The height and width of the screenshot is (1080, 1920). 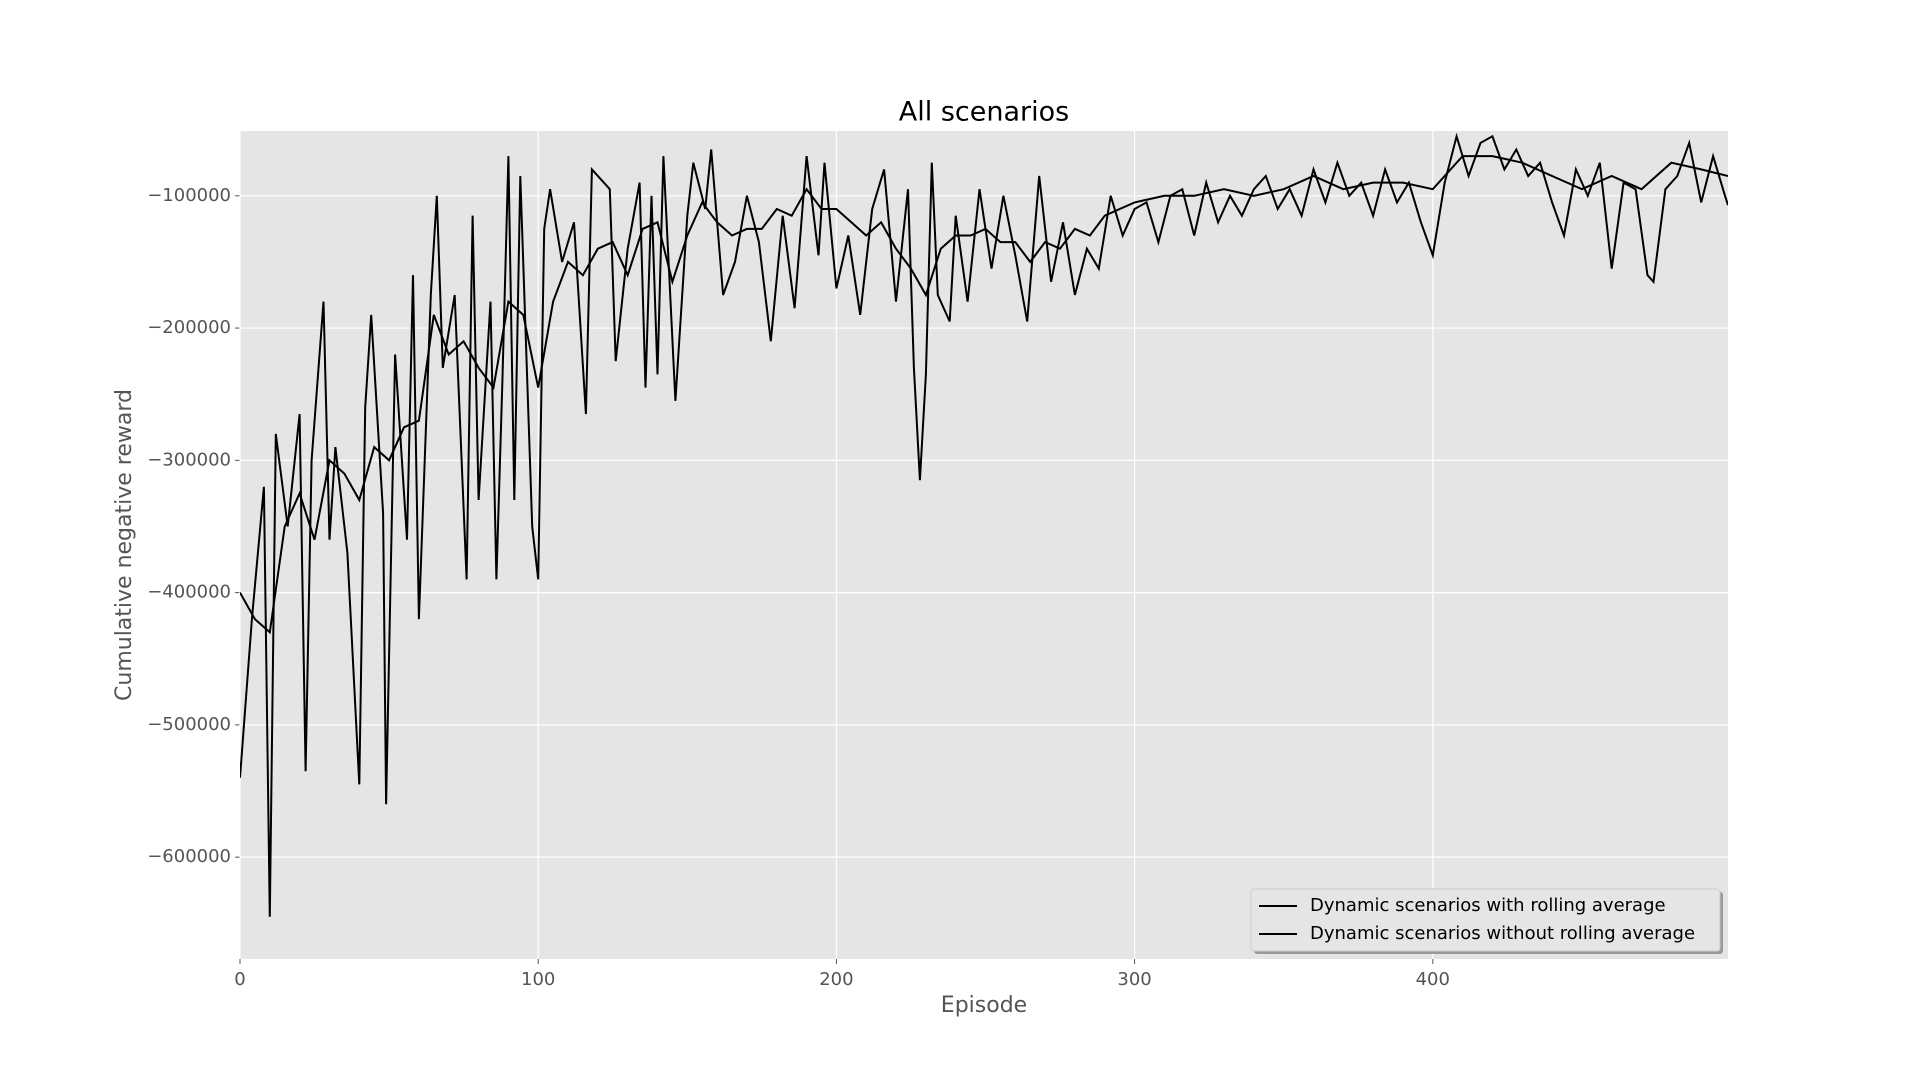 What do you see at coordinates (239, 979) in the screenshot?
I see `x-tick-label: 0` at bounding box center [239, 979].